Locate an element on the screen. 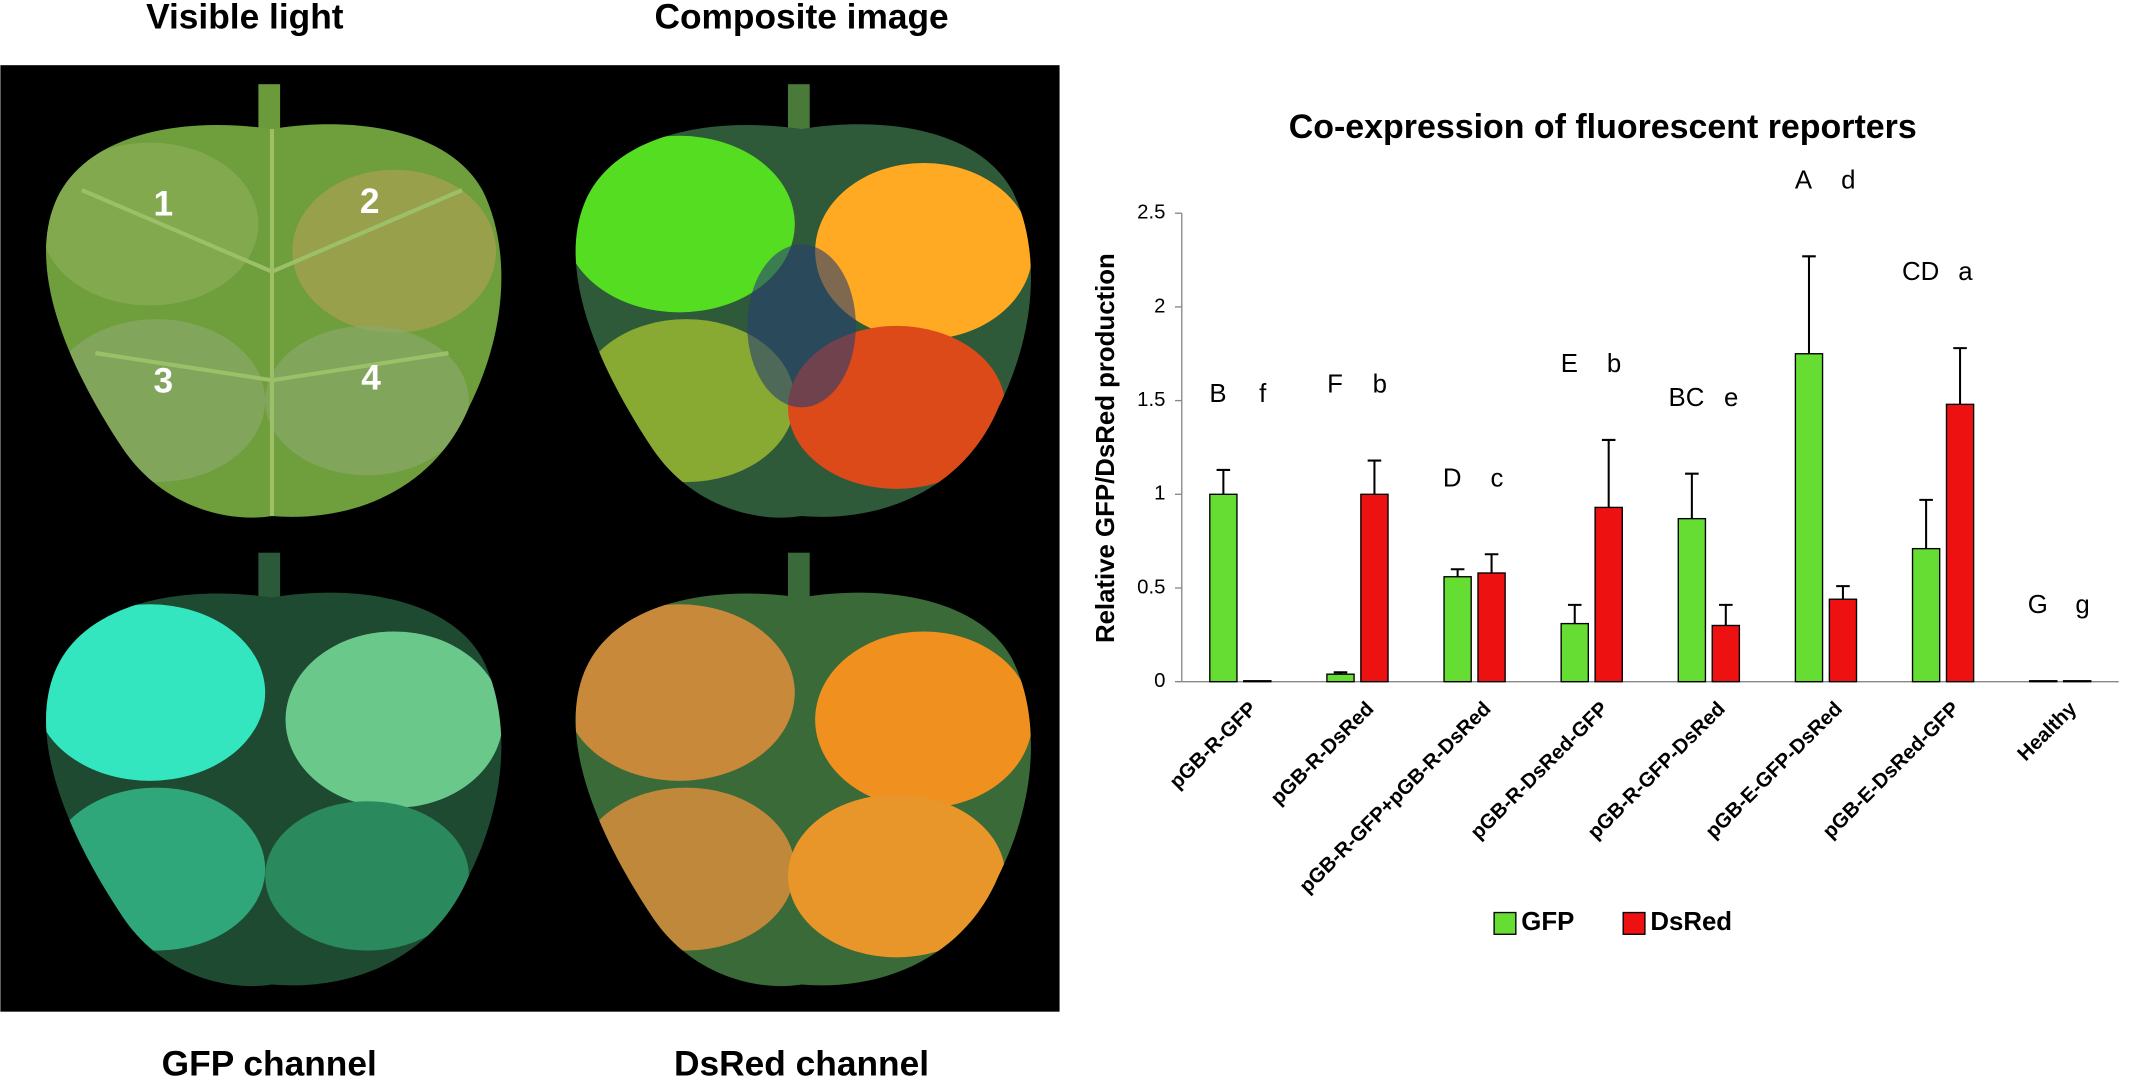  photo-title: Composite image is located at coordinates (801, 18).